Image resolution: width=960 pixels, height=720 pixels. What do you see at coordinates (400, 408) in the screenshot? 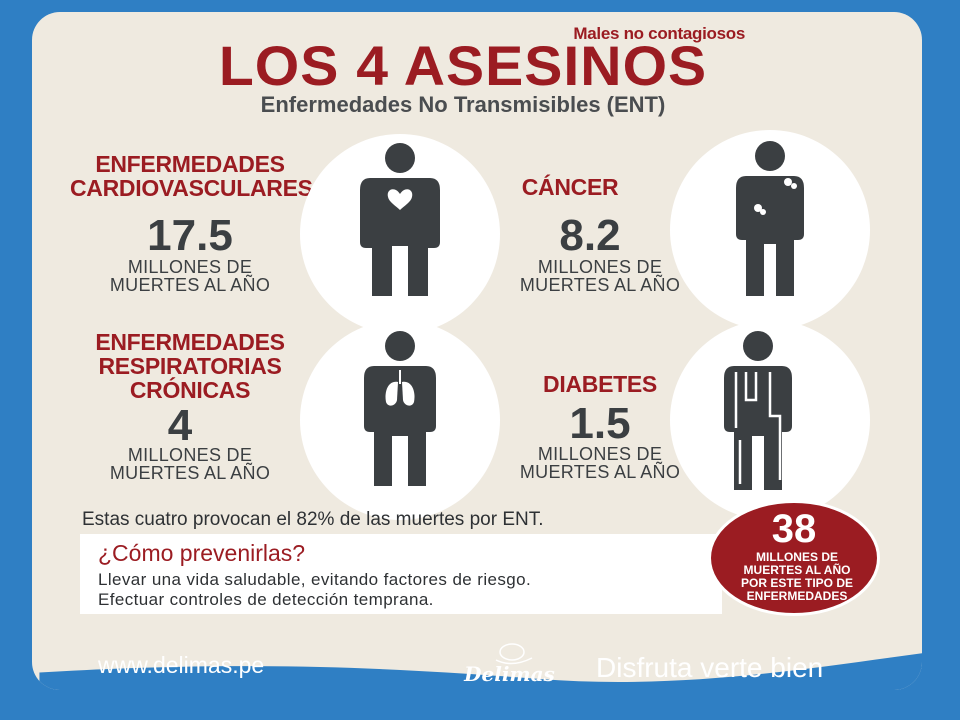
I see `lungs-person-icon` at bounding box center [400, 408].